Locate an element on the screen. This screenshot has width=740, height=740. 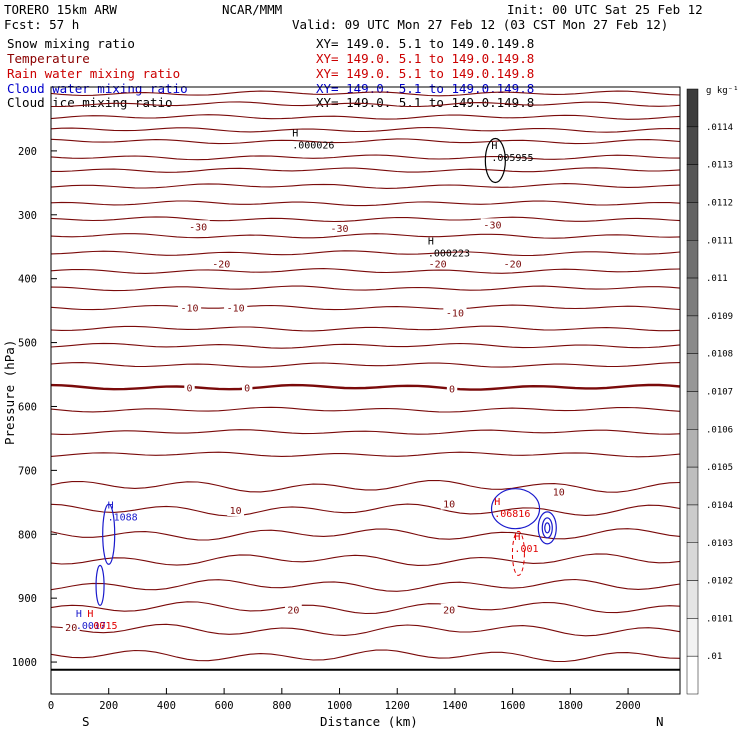
temperature-label-2: -30 is located at coordinates (492, 225).